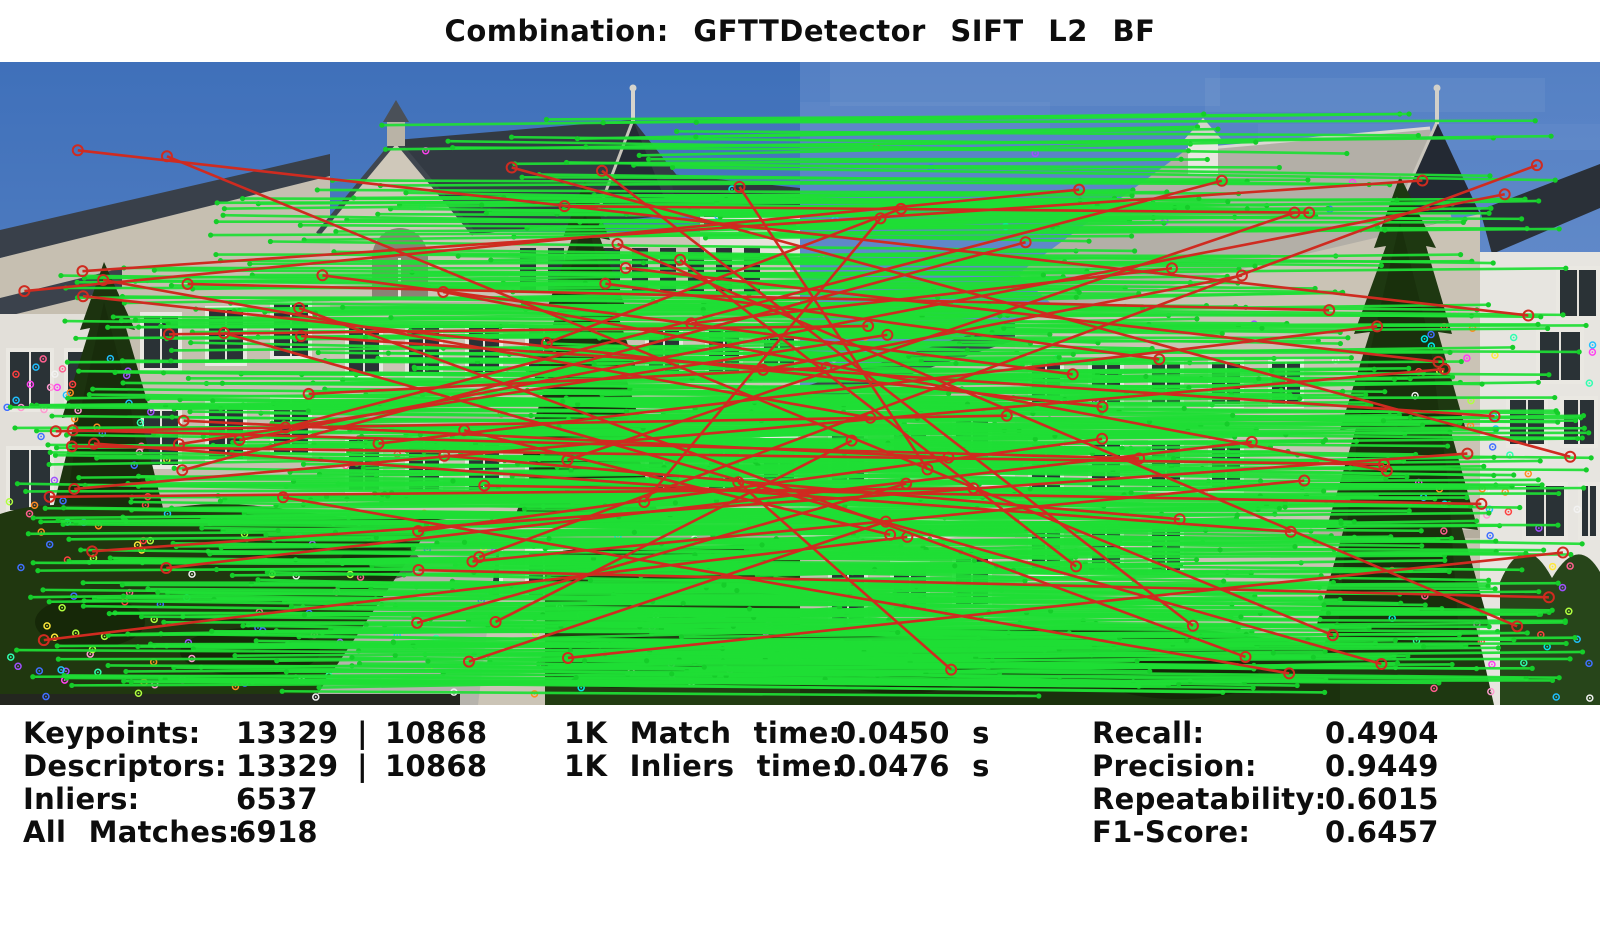 This screenshot has width=1600, height=930. What do you see at coordinates (1382, 765) in the screenshot?
I see `stat-value: 0.9449` at bounding box center [1382, 765].